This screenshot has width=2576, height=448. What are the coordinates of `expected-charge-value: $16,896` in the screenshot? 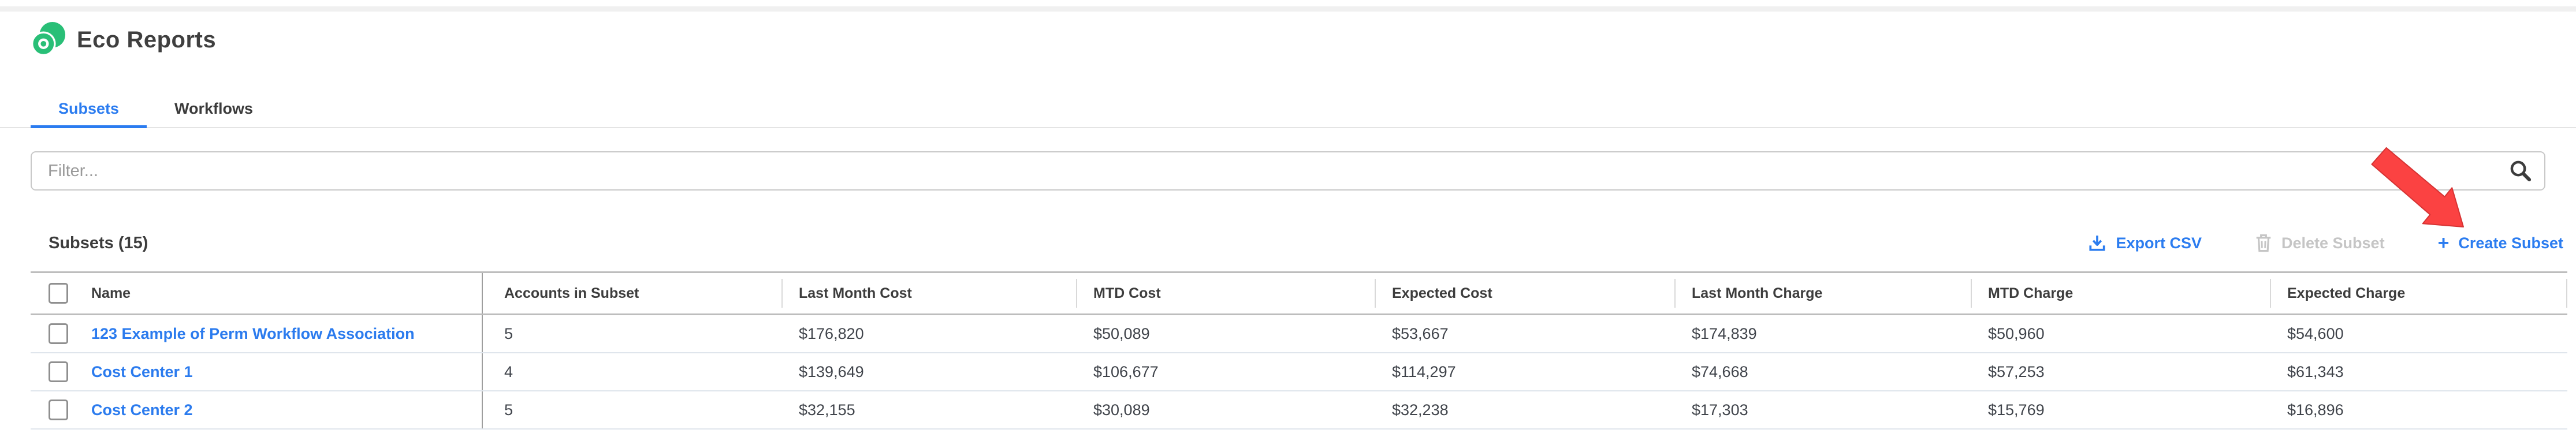 It's located at (2315, 410).